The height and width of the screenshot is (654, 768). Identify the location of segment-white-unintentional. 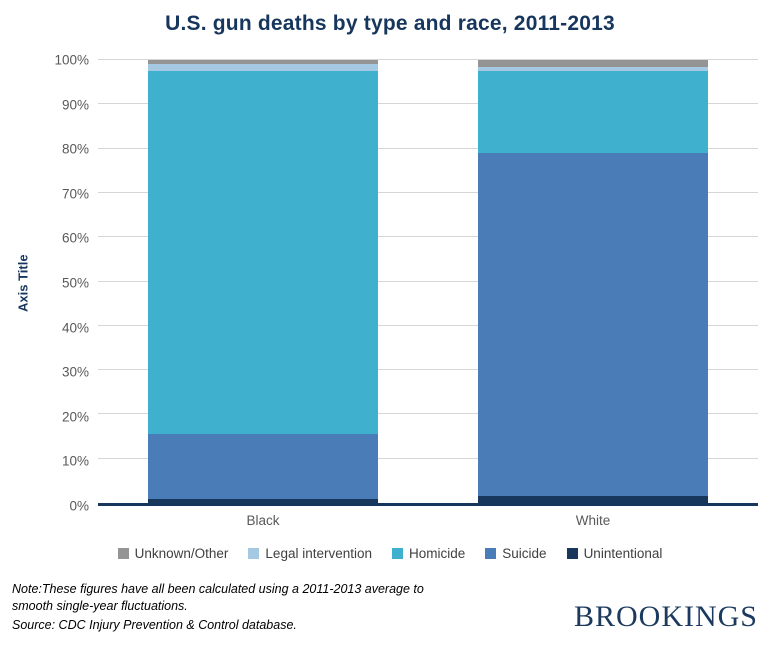
(593, 499).